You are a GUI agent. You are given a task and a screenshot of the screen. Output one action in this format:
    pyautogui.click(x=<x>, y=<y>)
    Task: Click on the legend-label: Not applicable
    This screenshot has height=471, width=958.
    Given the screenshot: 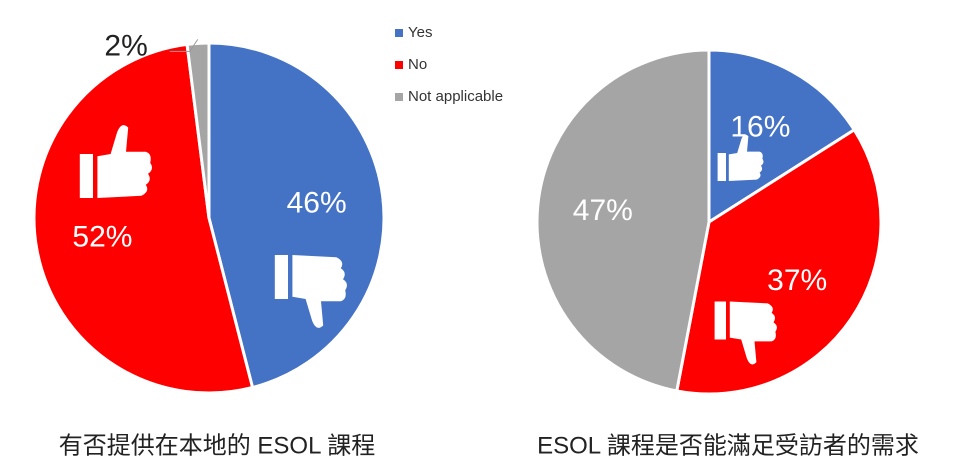 What is the action you would take?
    pyautogui.click(x=455, y=96)
    